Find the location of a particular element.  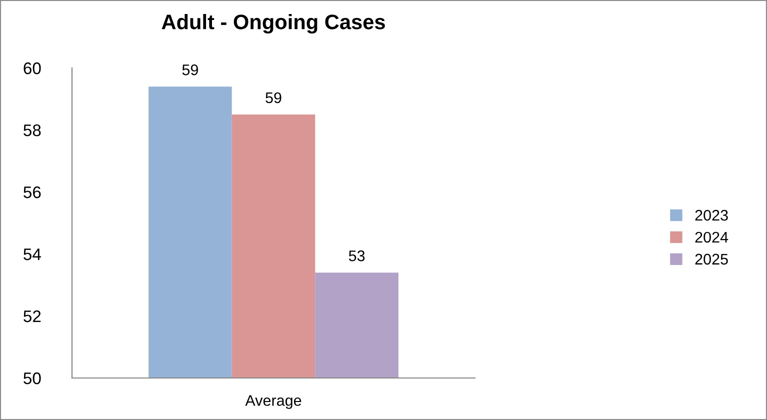

chart-title: Adult - Ongoing Cases is located at coordinates (273, 24).